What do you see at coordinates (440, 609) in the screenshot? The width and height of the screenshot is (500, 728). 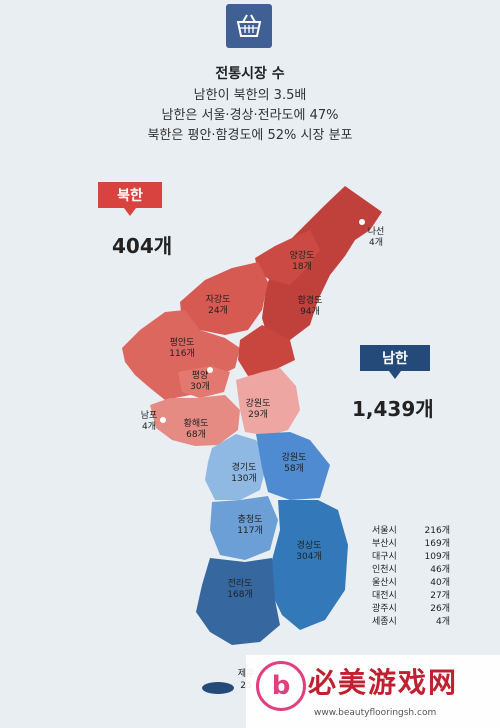 I see `city-count: 26개` at bounding box center [440, 609].